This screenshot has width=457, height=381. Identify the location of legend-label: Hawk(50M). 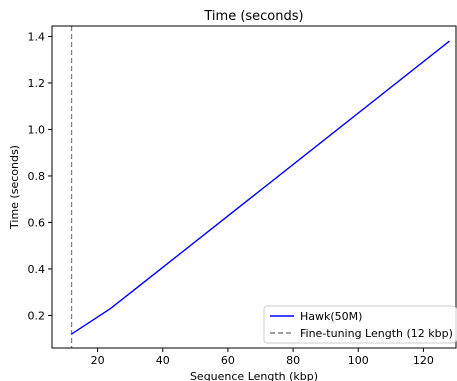
(331, 316).